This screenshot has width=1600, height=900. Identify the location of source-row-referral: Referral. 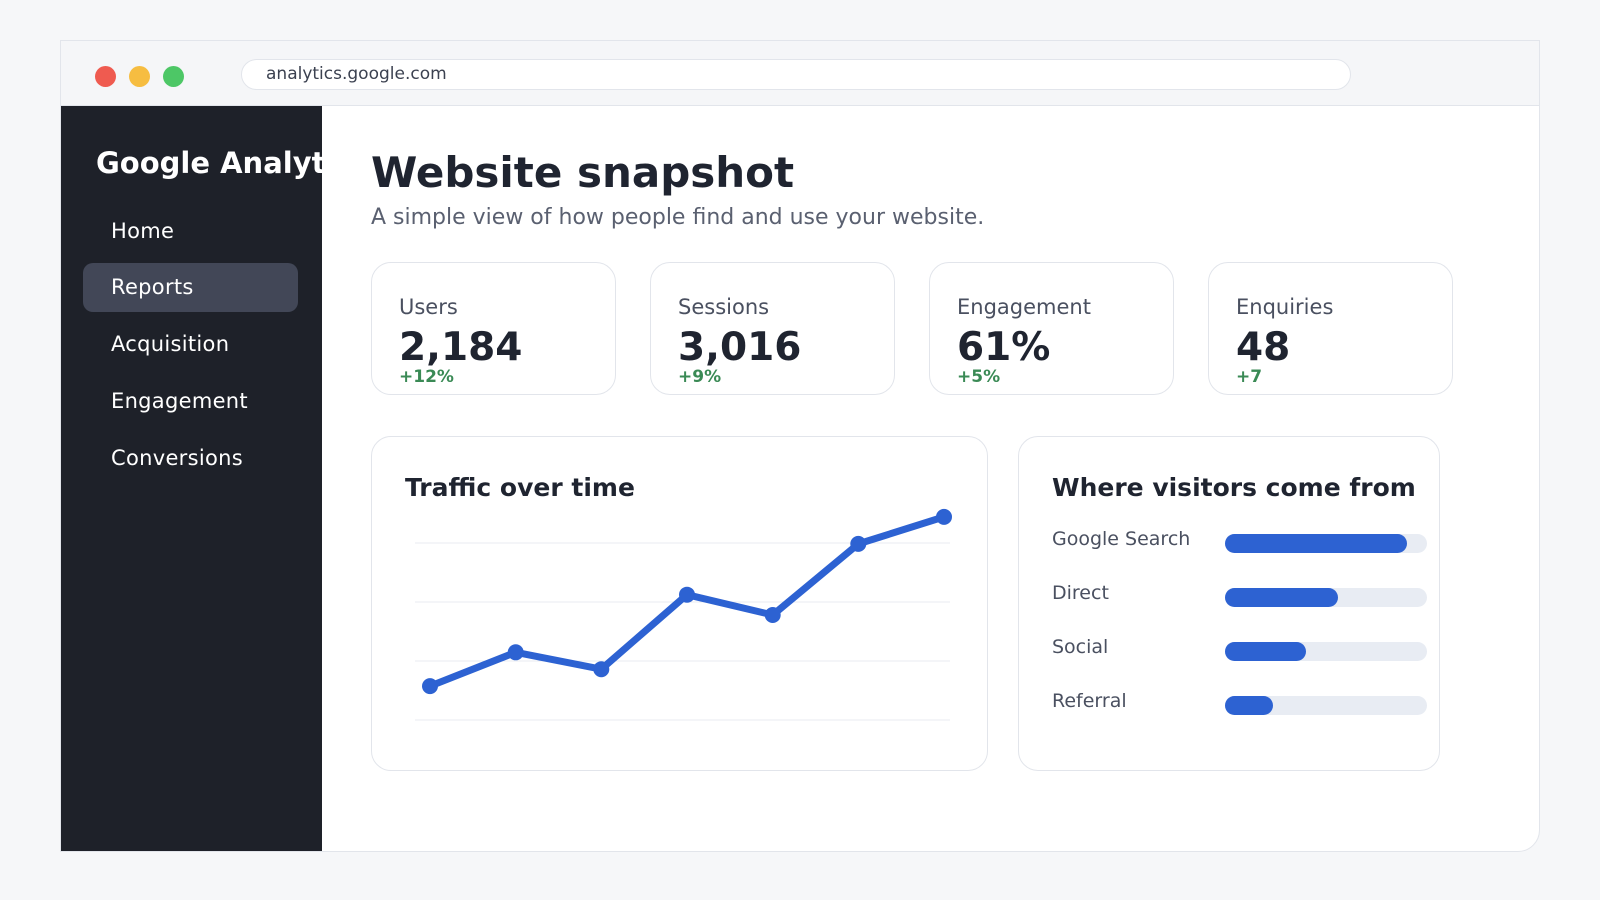
(1242, 705).